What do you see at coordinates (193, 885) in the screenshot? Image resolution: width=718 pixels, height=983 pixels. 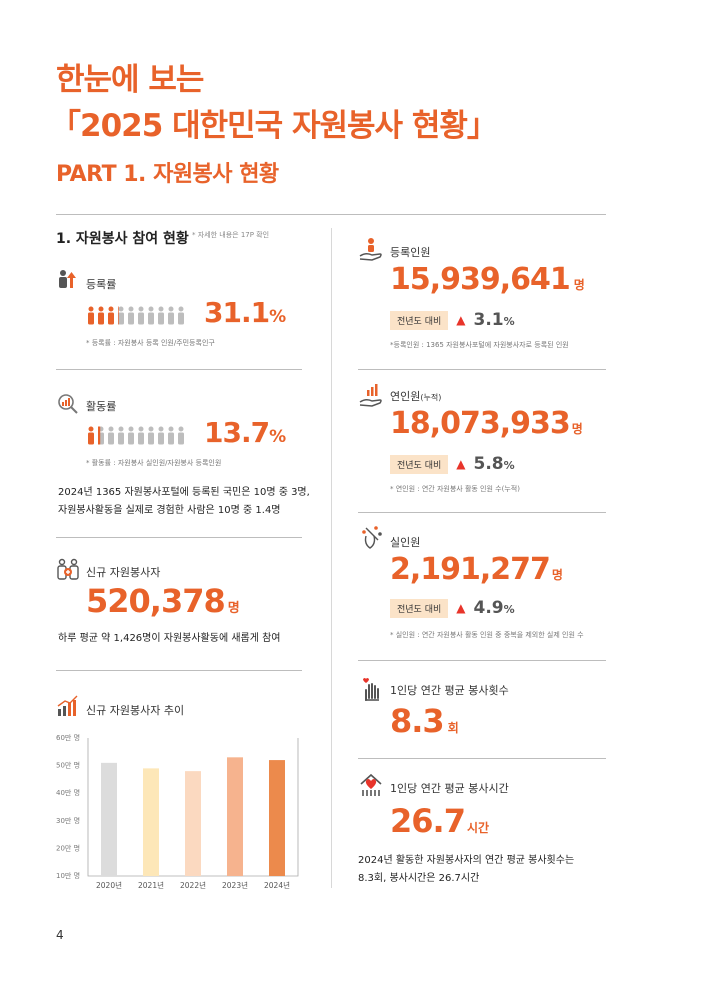 I see `x-tick-label: 2022년` at bounding box center [193, 885].